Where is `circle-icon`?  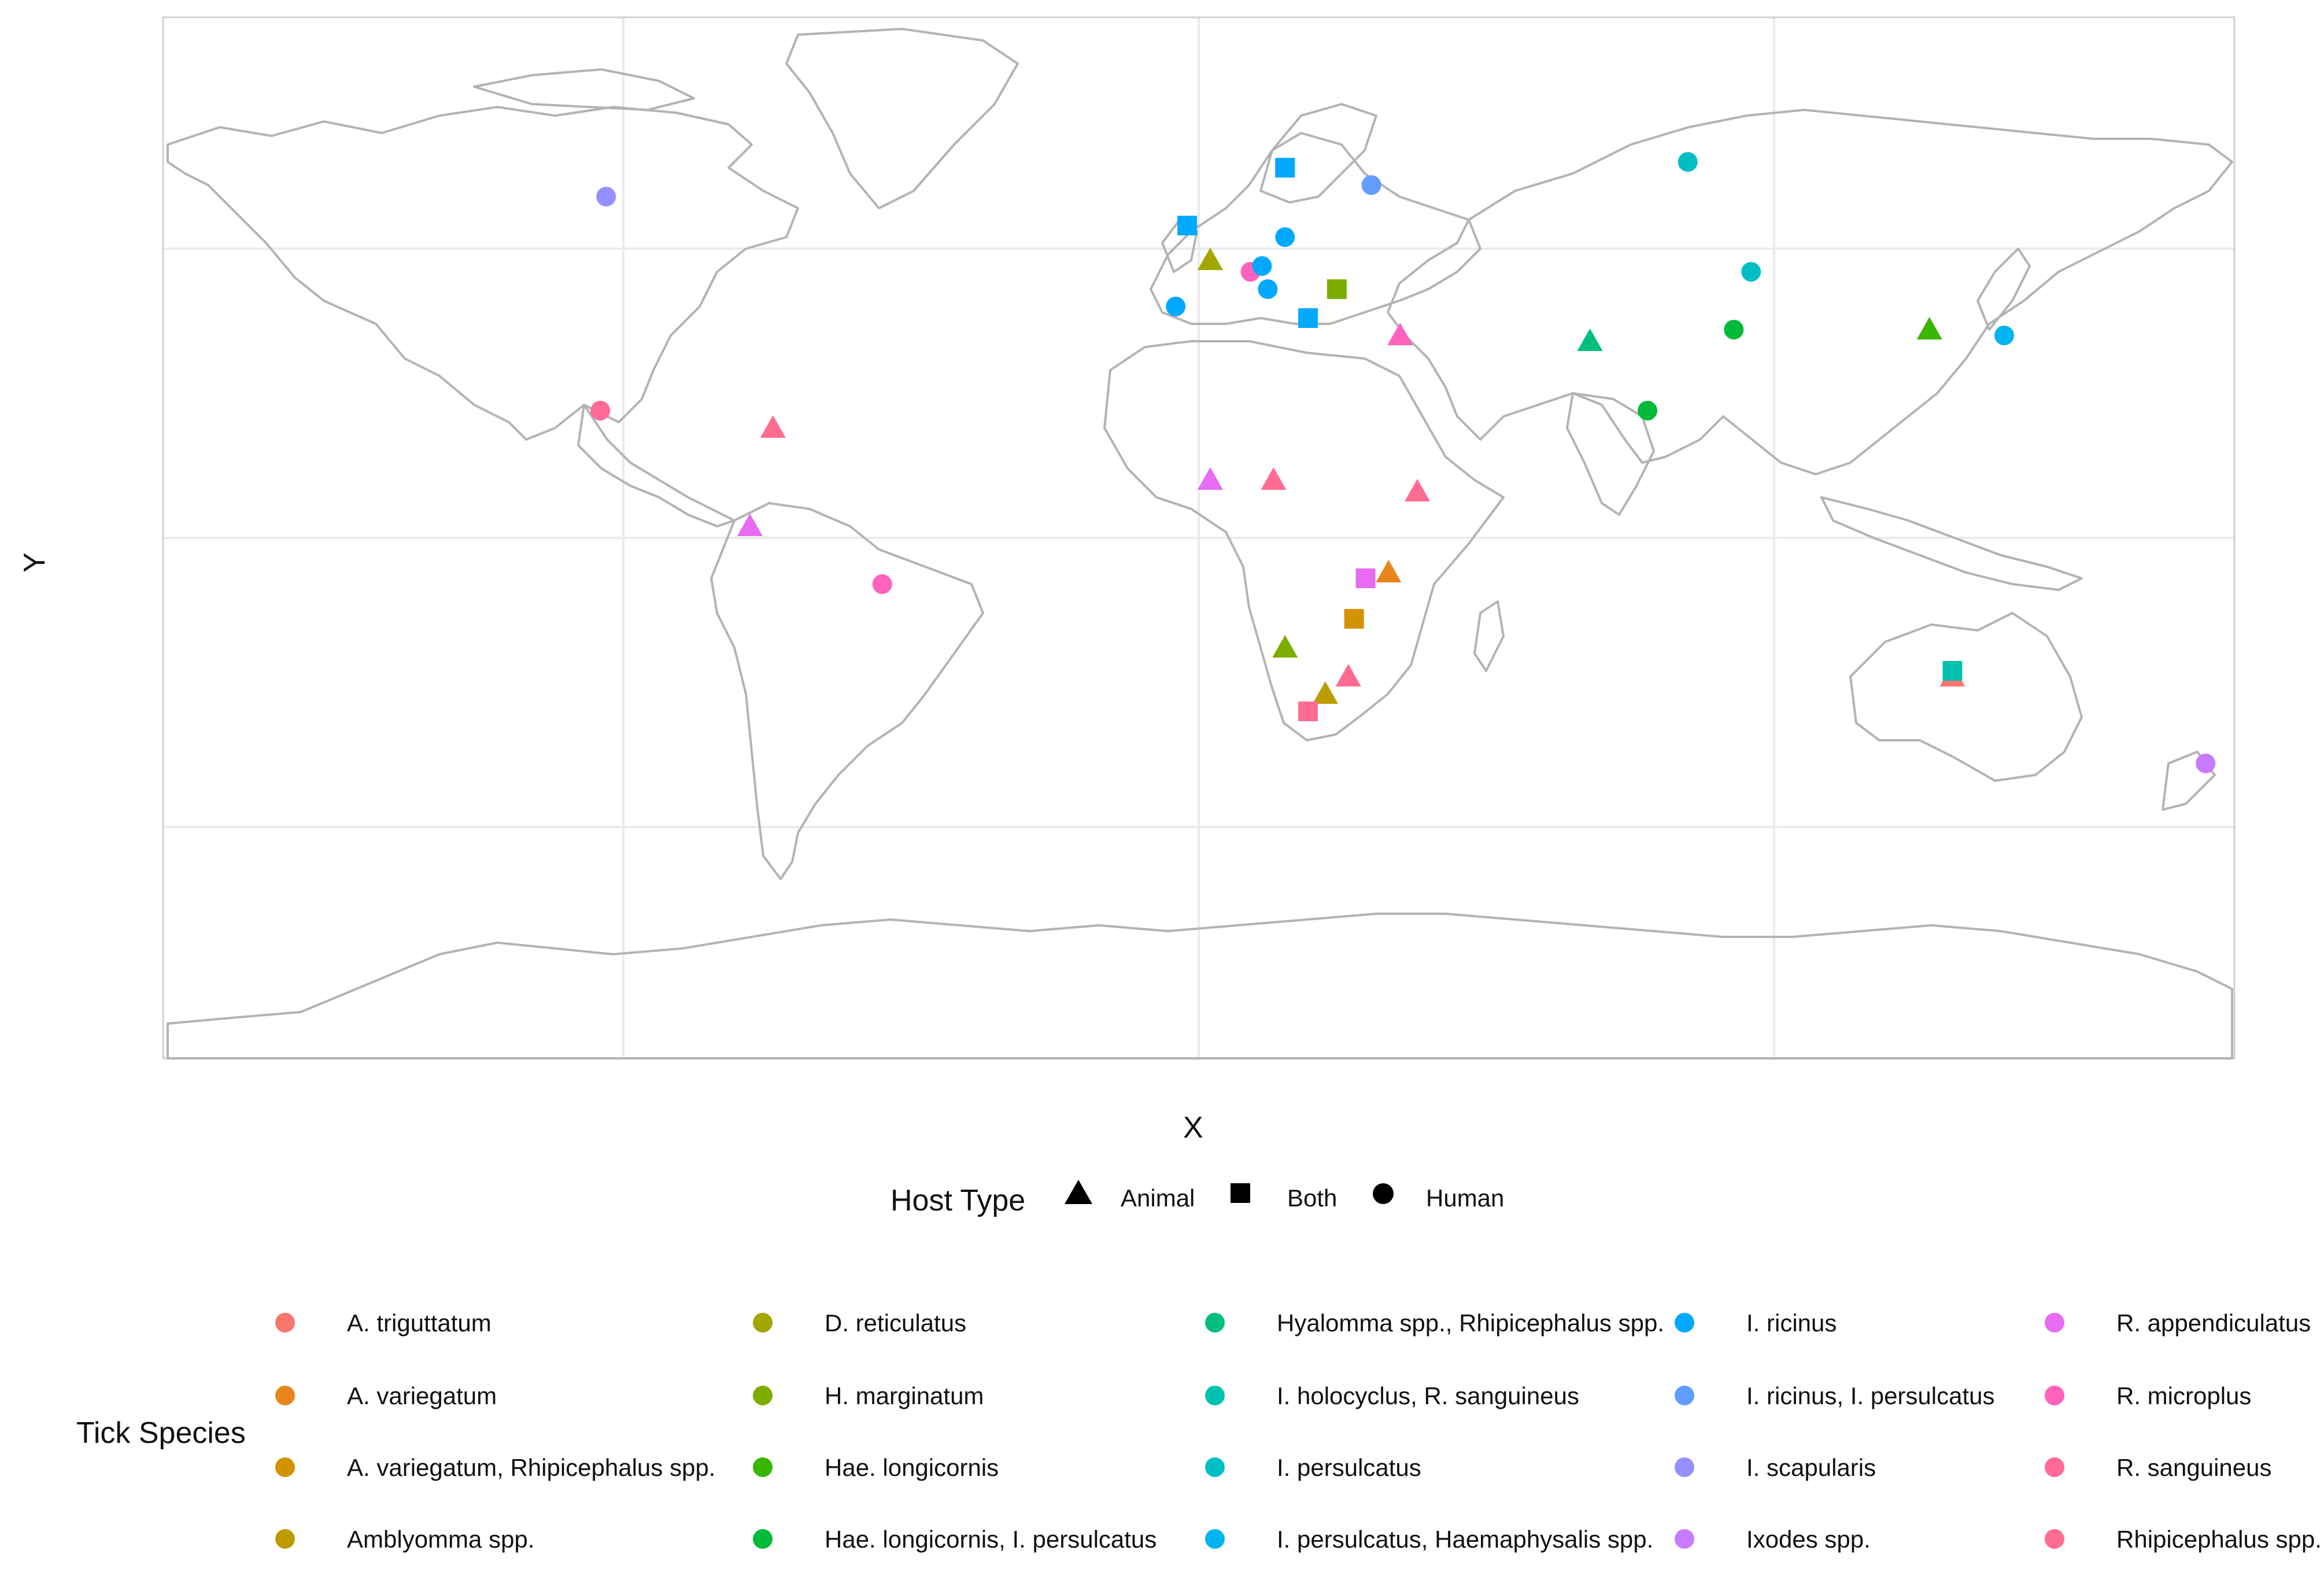 circle-icon is located at coordinates (1383, 1193).